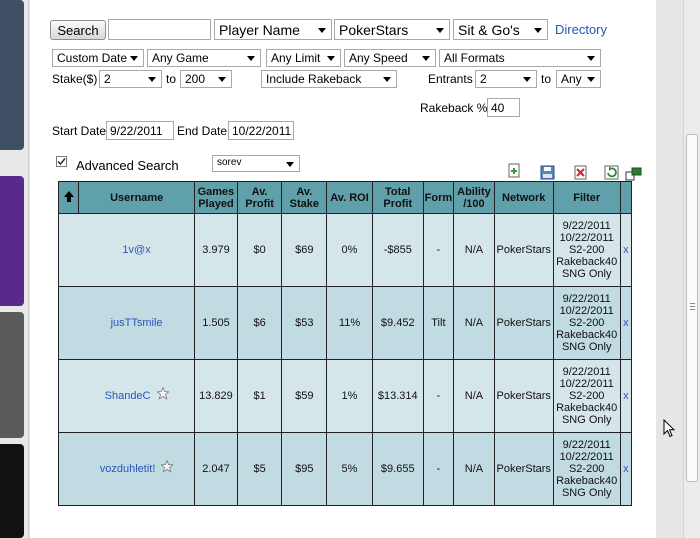 Image resolution: width=700 pixels, height=538 pixels. Describe the element at coordinates (349, 469) in the screenshot. I see `av-roi-cell: 5%` at that location.